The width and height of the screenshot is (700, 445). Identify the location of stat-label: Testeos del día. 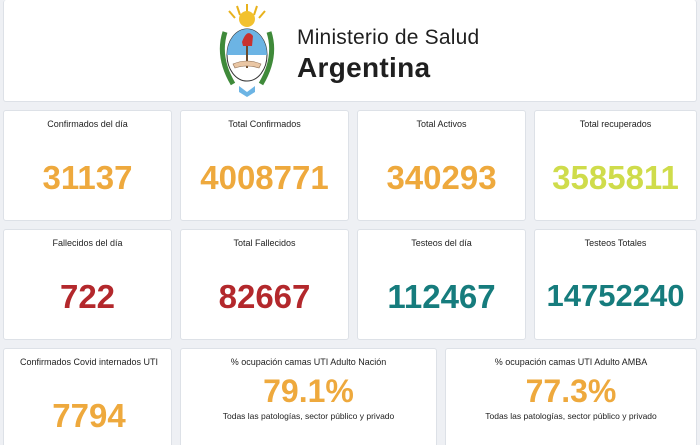
(441, 243).